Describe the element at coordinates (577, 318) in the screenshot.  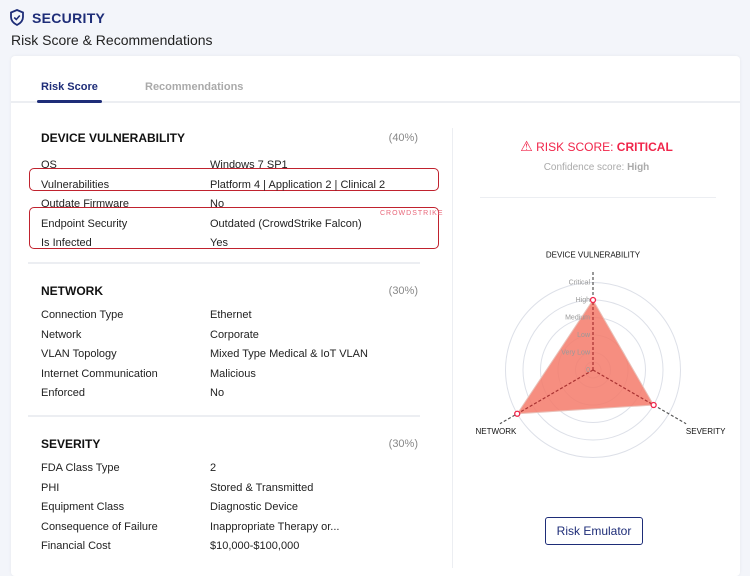
I see `radar-level-label: Medium` at that location.